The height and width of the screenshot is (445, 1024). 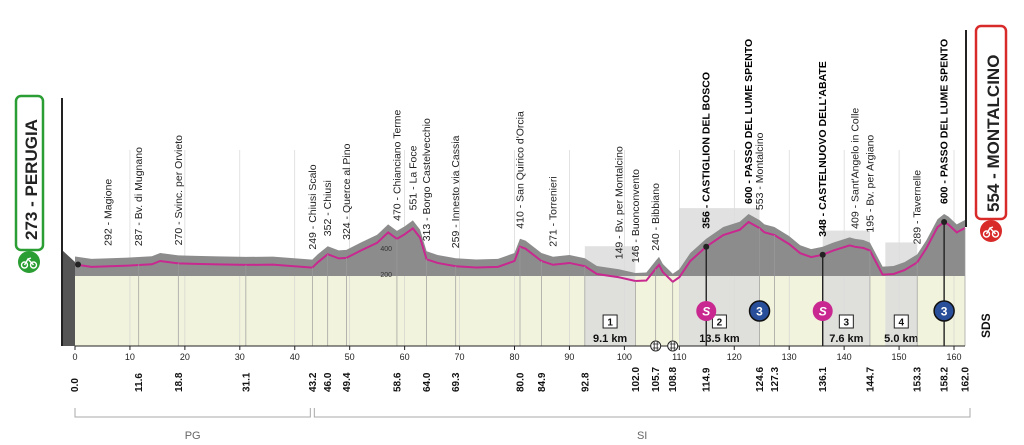 What do you see at coordinates (707, 150) in the screenshot?
I see `waypoint-label: 356 - CASTIGLION DEL BOSCO` at bounding box center [707, 150].